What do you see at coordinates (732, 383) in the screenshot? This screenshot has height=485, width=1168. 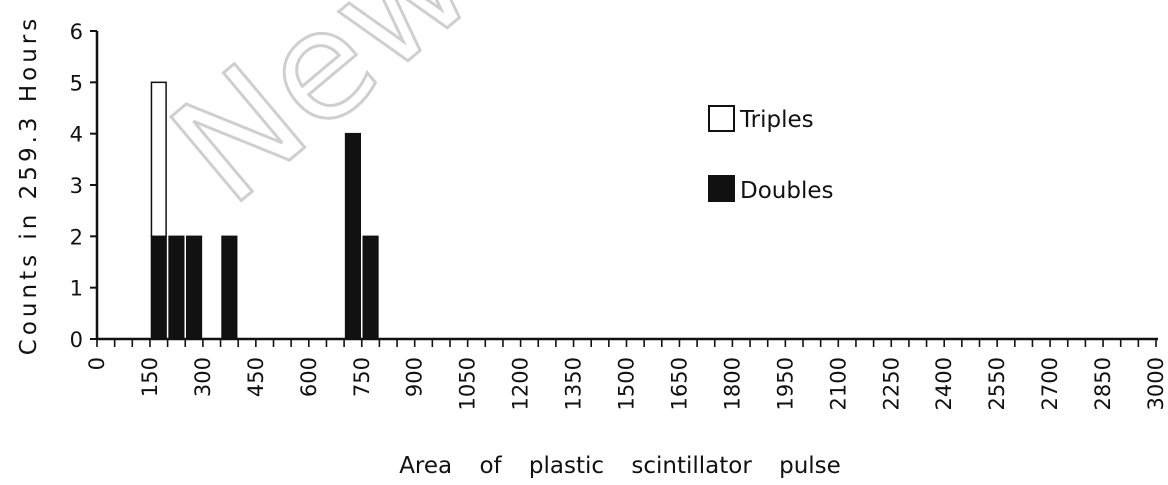 I see `x-tick-label: 1800` at bounding box center [732, 383].